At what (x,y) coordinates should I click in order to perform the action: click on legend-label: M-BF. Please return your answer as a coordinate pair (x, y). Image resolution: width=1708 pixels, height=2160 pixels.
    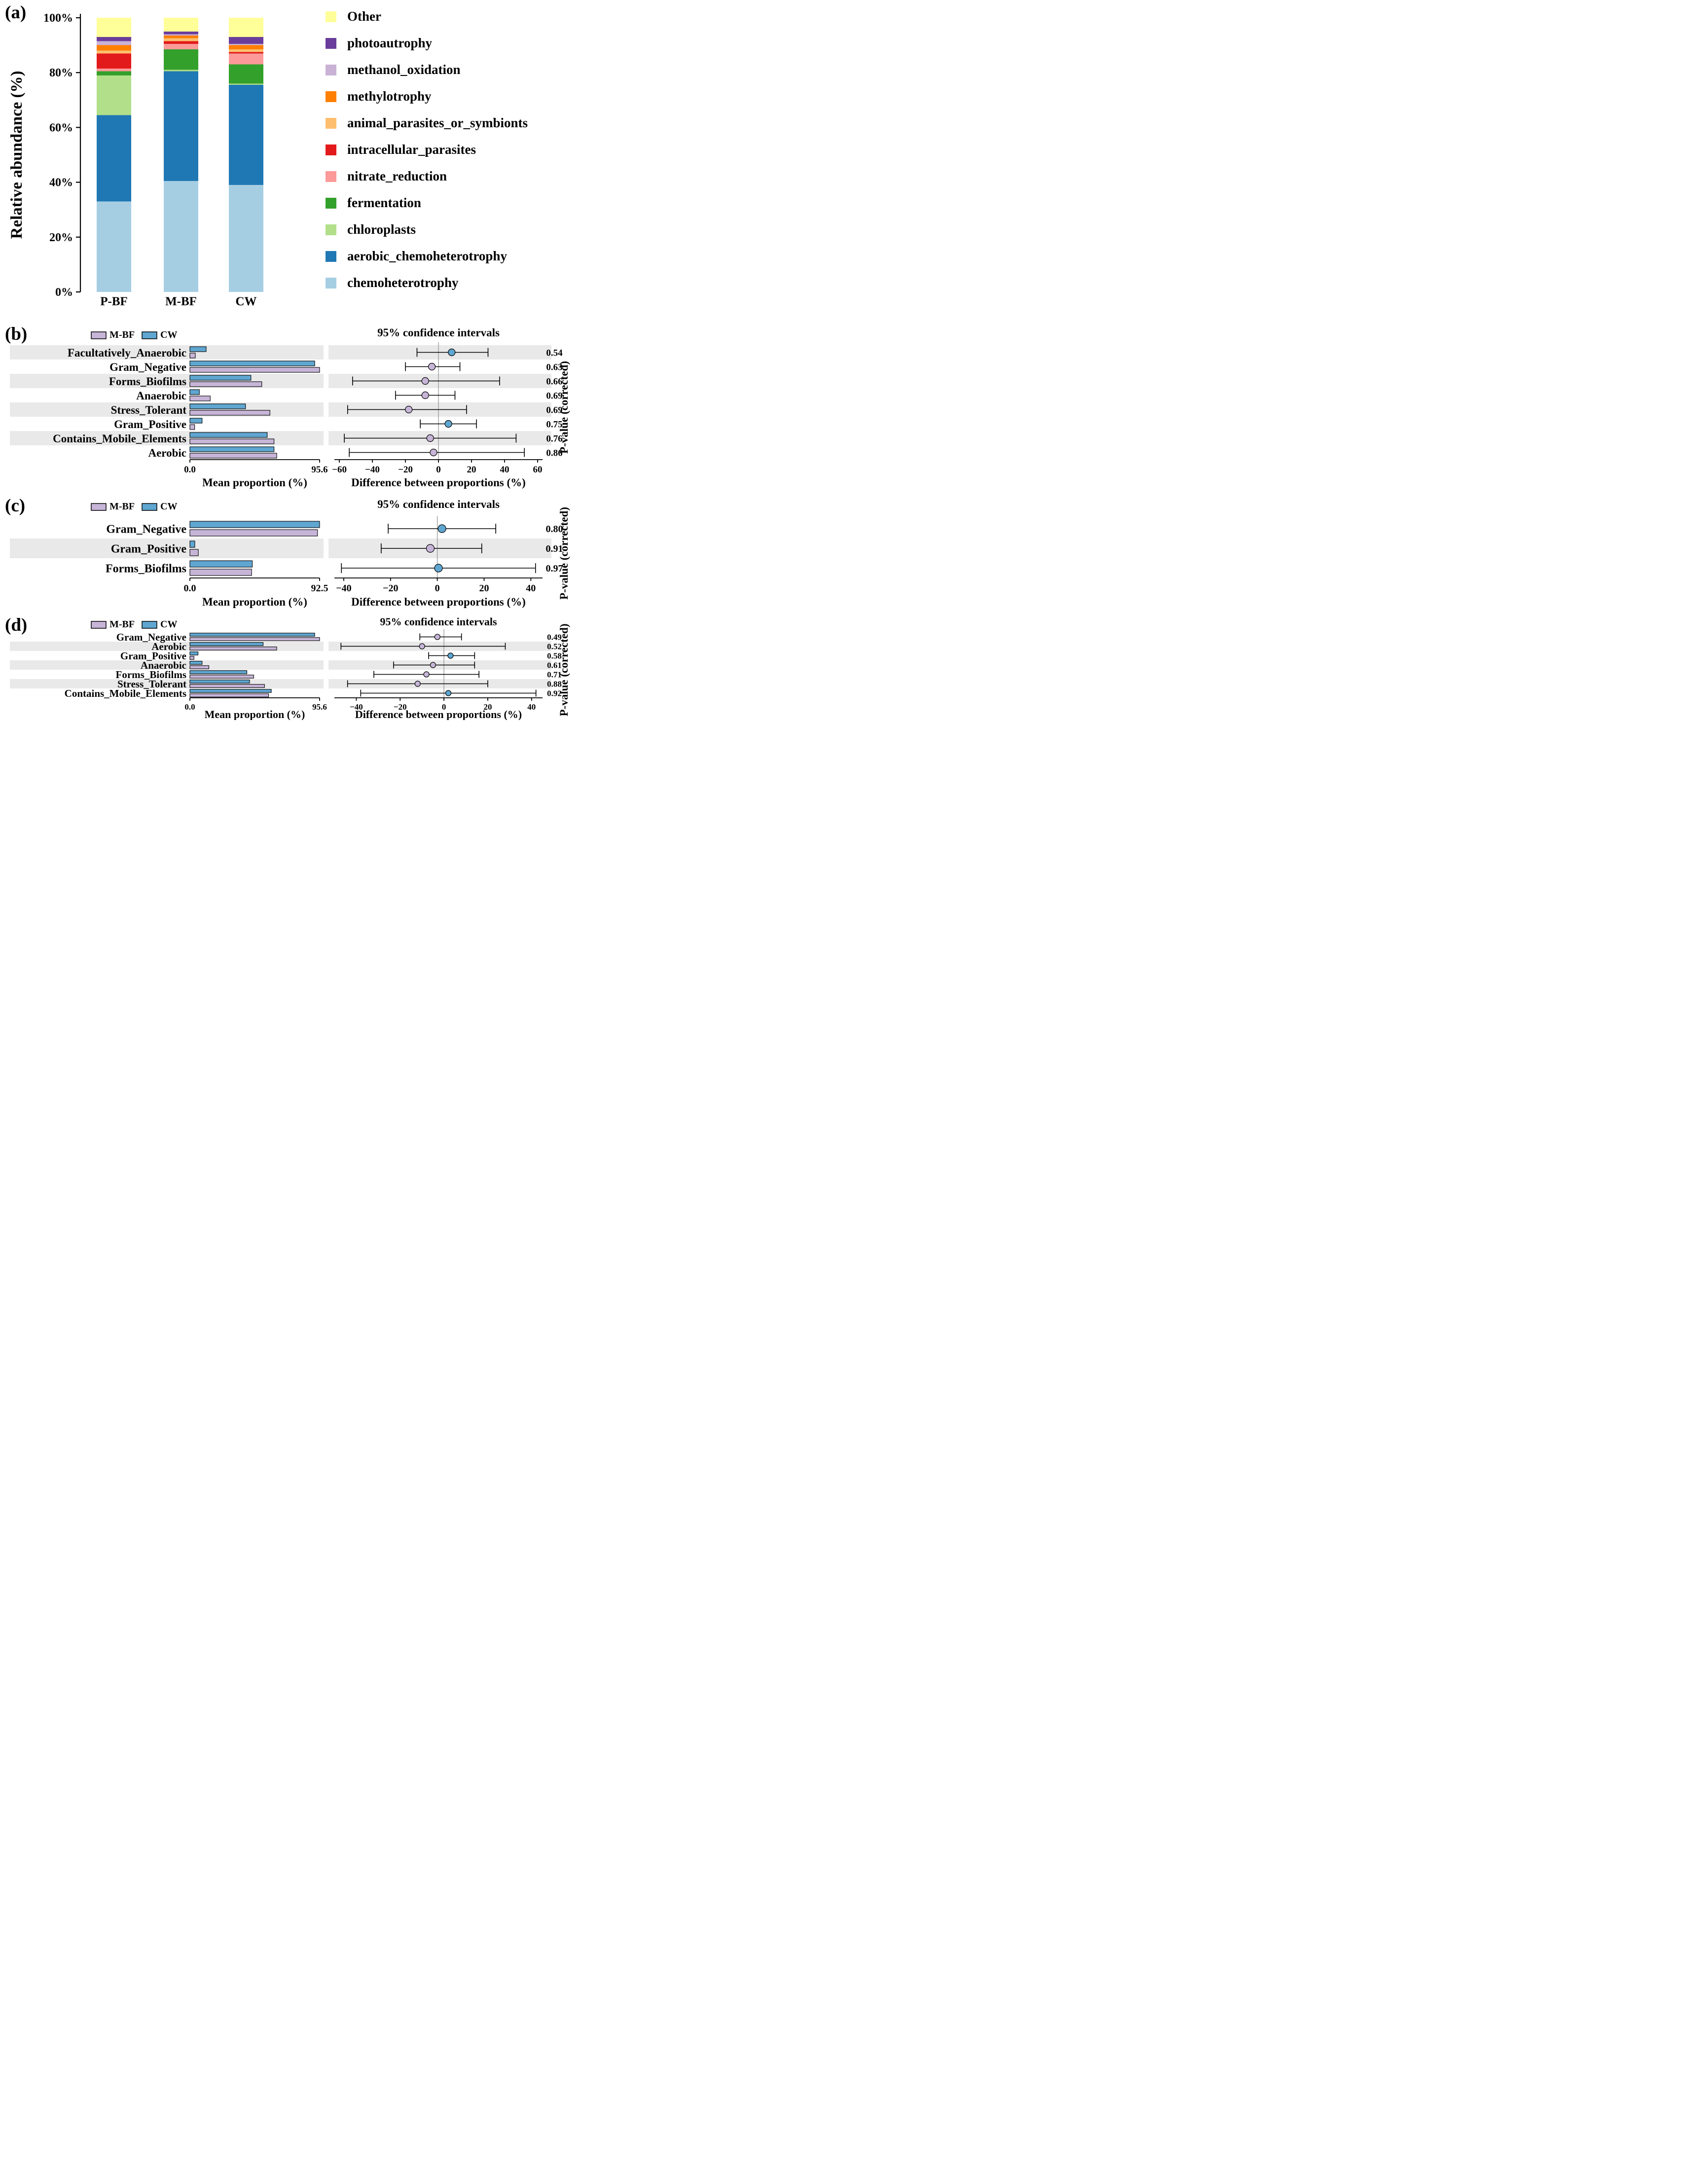
    Looking at the image, I should click on (122, 506).